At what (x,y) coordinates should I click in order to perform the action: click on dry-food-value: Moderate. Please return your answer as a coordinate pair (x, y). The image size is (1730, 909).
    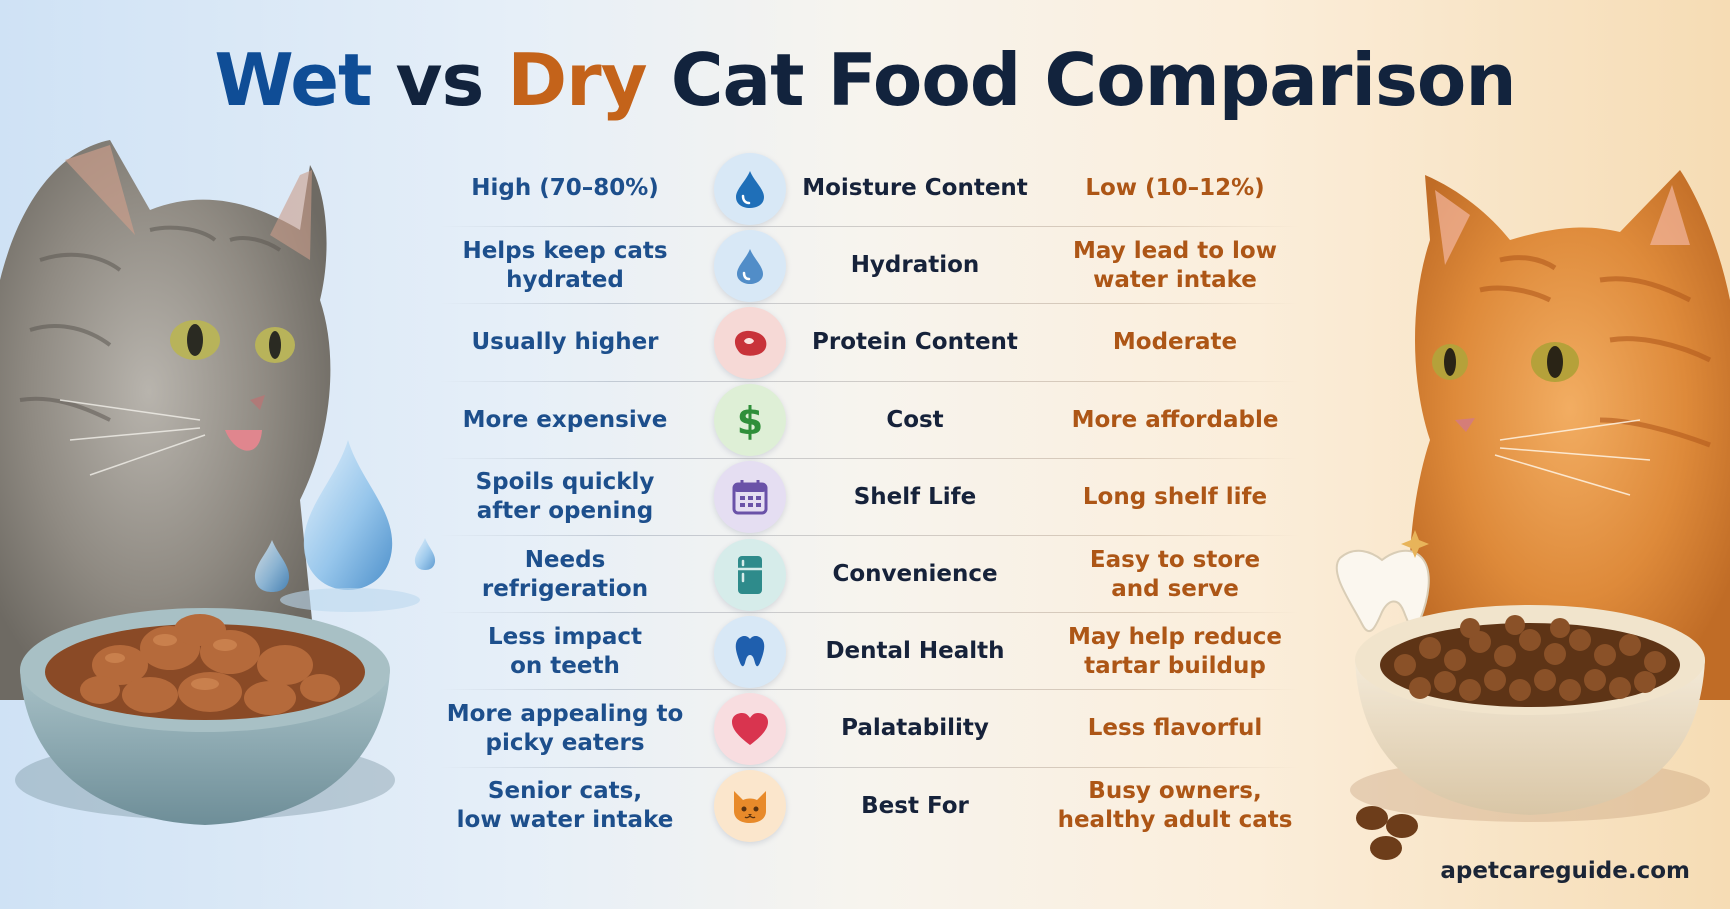
    Looking at the image, I should click on (1175, 342).